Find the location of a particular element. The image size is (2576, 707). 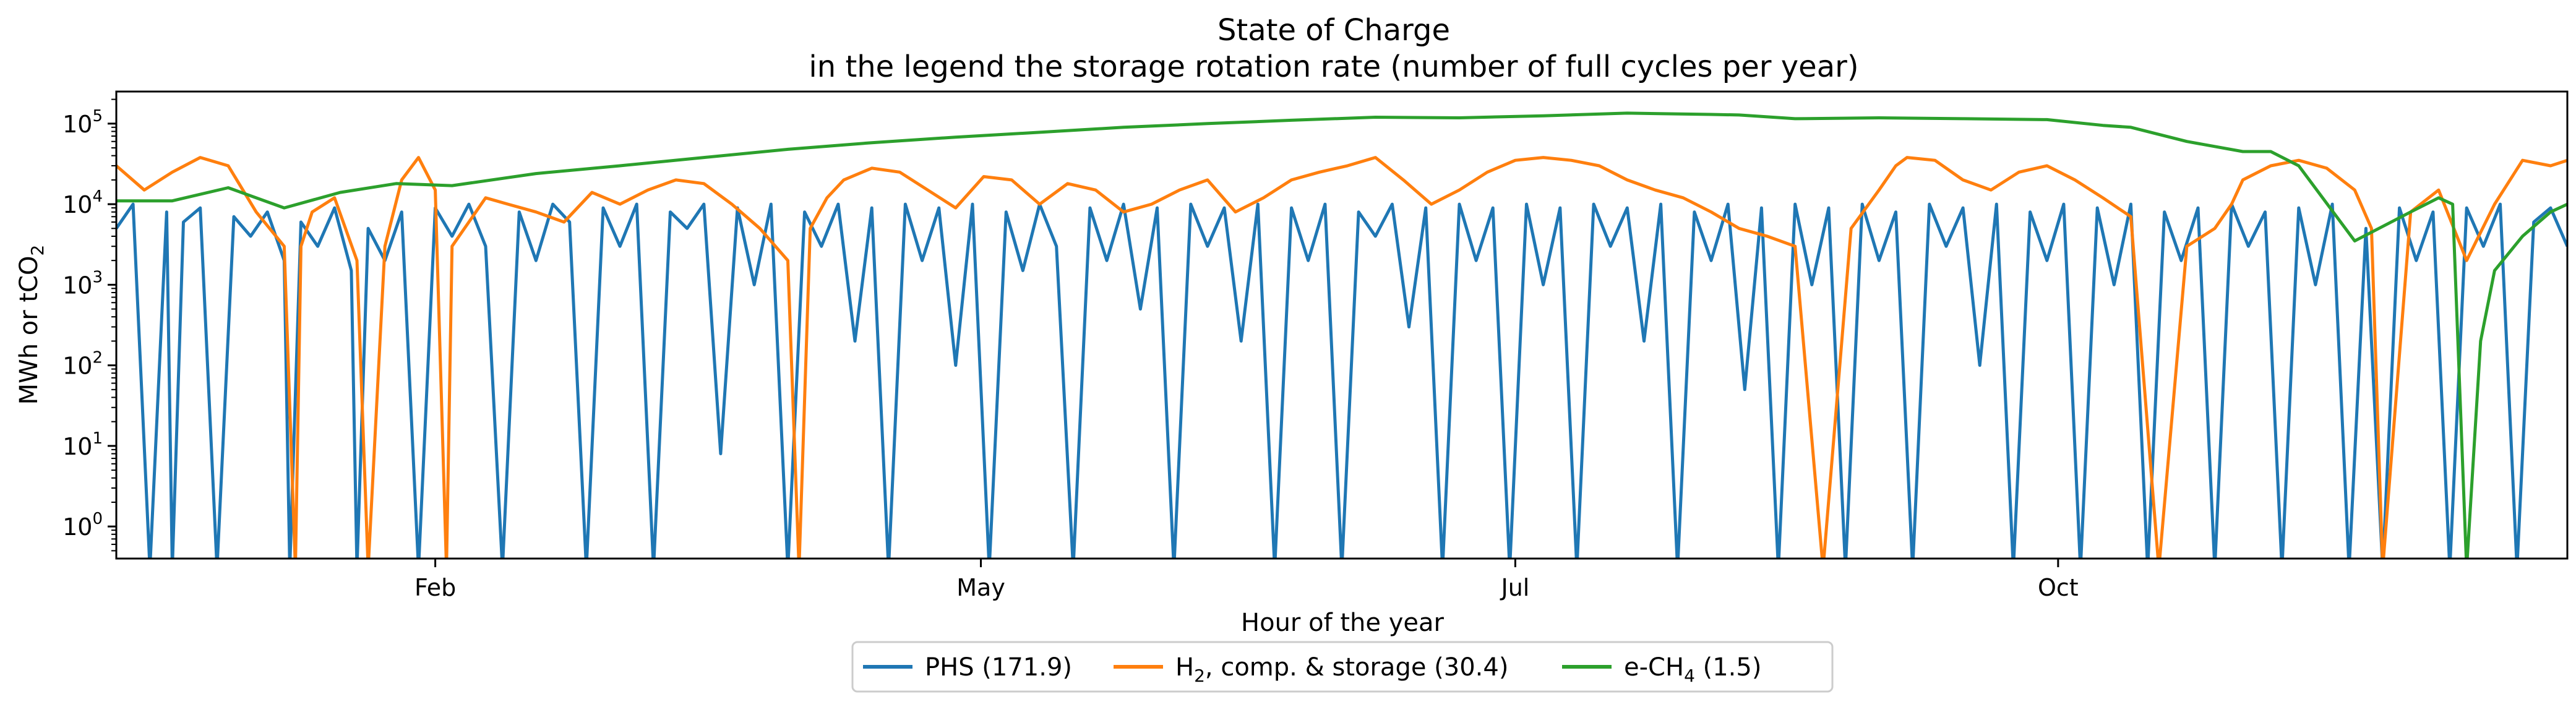

x-tick-label: May is located at coordinates (980, 587).